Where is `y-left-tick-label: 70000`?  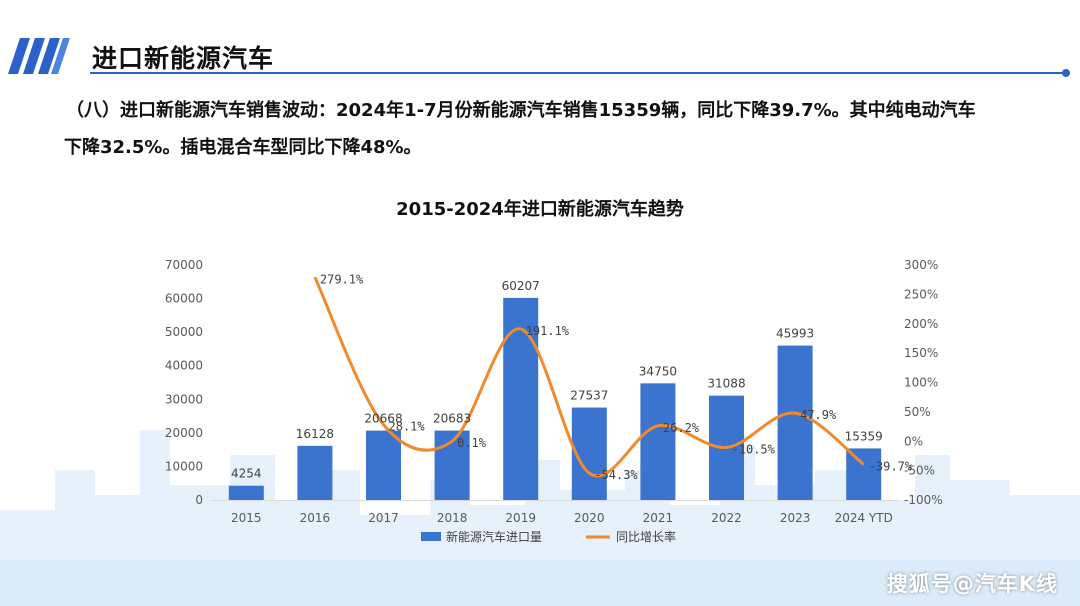 y-left-tick-label: 70000 is located at coordinates (184, 265).